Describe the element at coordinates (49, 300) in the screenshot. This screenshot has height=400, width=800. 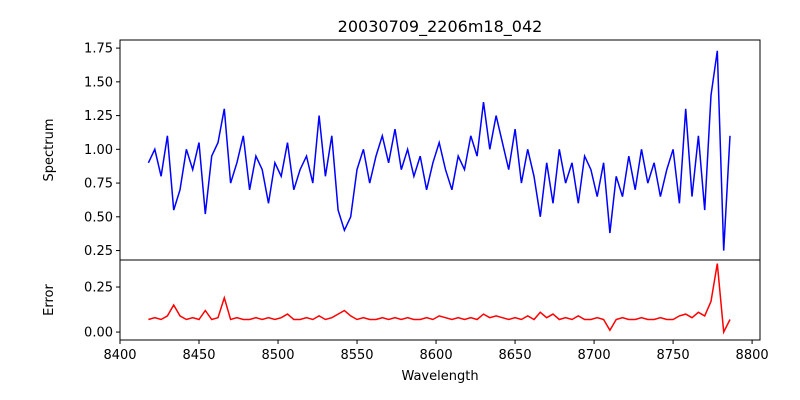
I see `error-y-label: Error` at that location.